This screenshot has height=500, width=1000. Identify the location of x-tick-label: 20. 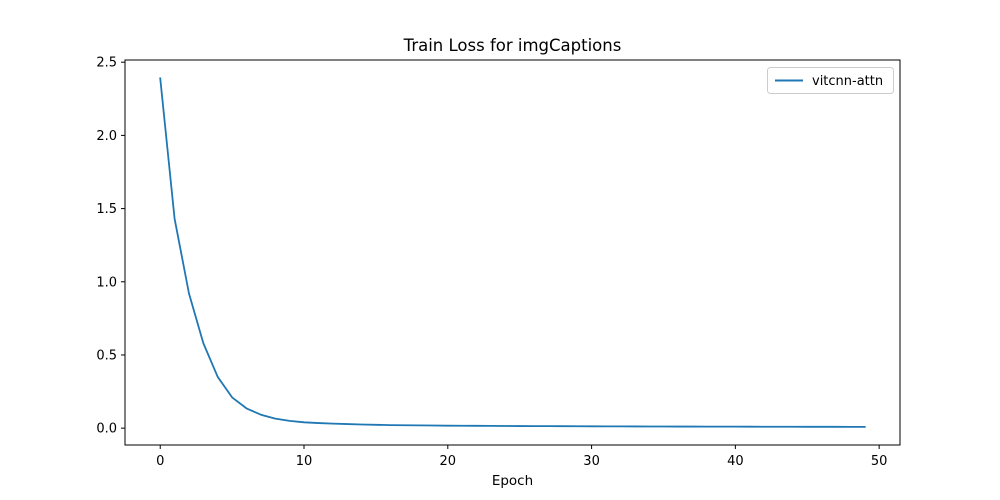
(448, 461).